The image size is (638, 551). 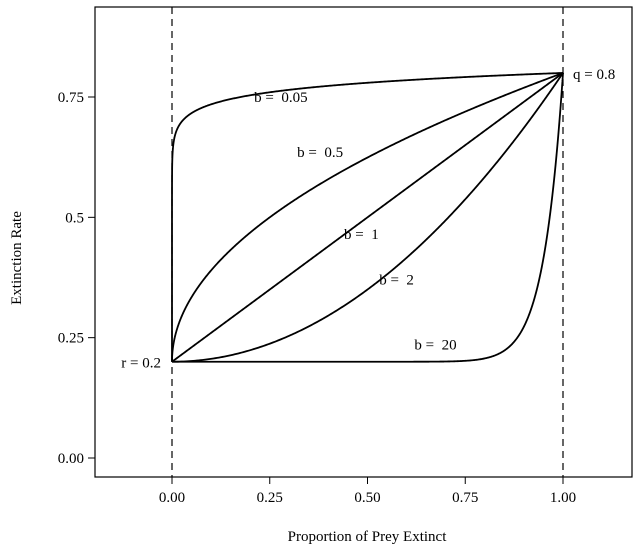 What do you see at coordinates (17, 258) in the screenshot?
I see `y-axis-title: Extinction Rate` at bounding box center [17, 258].